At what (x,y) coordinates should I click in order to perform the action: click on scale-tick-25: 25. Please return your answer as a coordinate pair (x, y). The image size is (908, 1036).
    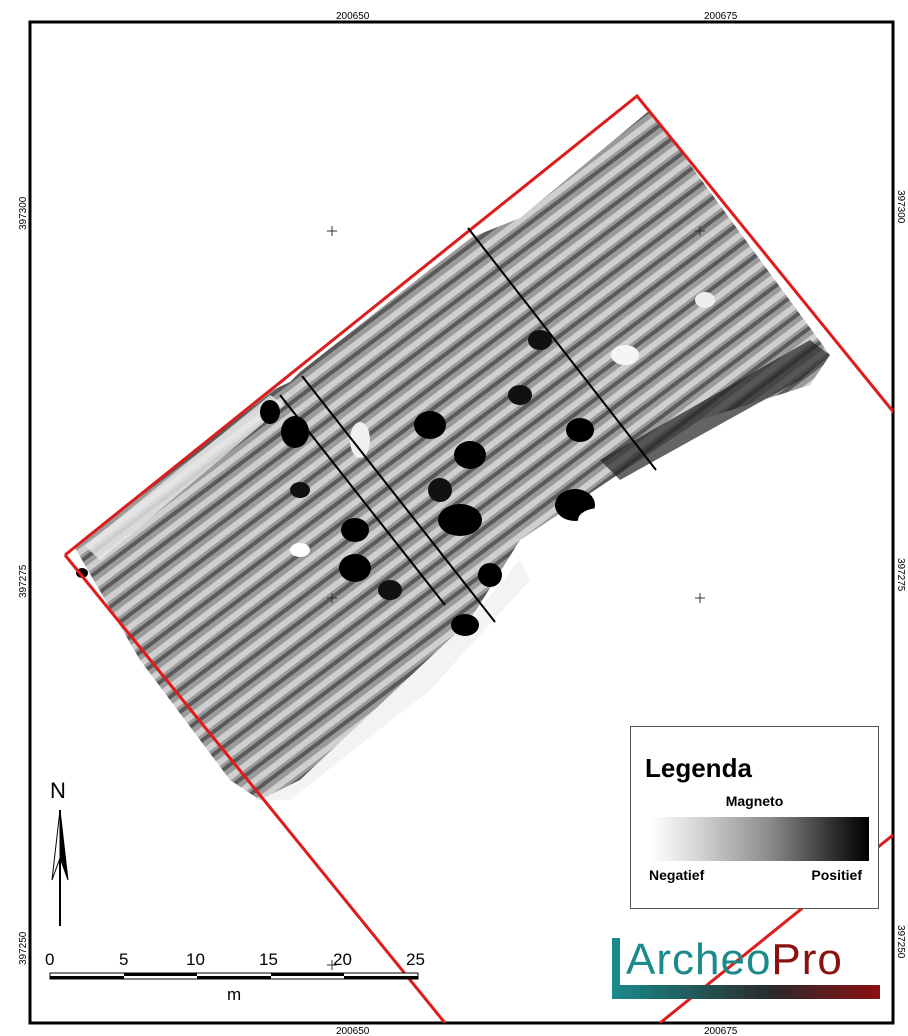
    Looking at the image, I should click on (415, 959).